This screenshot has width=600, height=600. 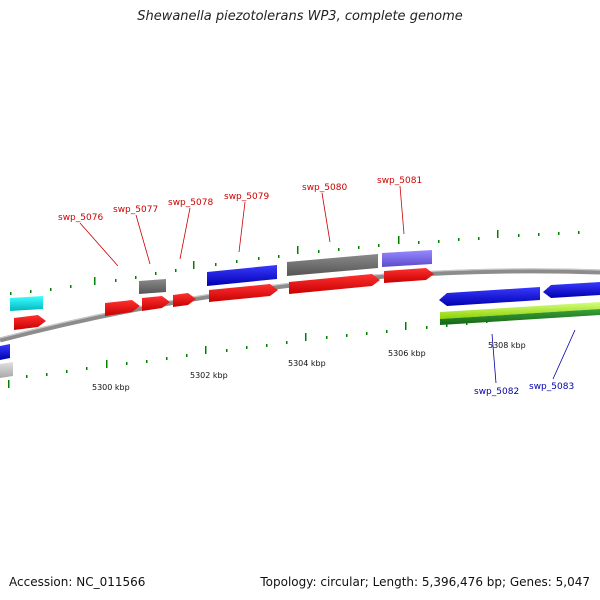 What do you see at coordinates (6, 370) in the screenshot?
I see `other-feature-light` at bounding box center [6, 370].